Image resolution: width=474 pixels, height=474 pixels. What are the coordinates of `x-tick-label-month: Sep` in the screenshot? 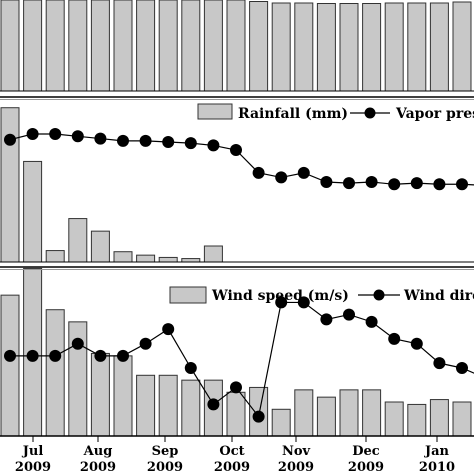 It's located at (165, 451).